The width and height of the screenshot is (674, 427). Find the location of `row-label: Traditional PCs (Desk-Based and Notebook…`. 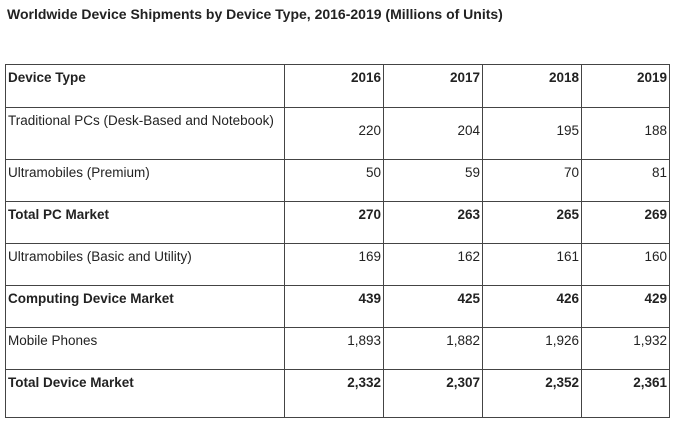

row-label: Traditional PCs (Desk-Based and Notebook… is located at coordinates (145, 133).